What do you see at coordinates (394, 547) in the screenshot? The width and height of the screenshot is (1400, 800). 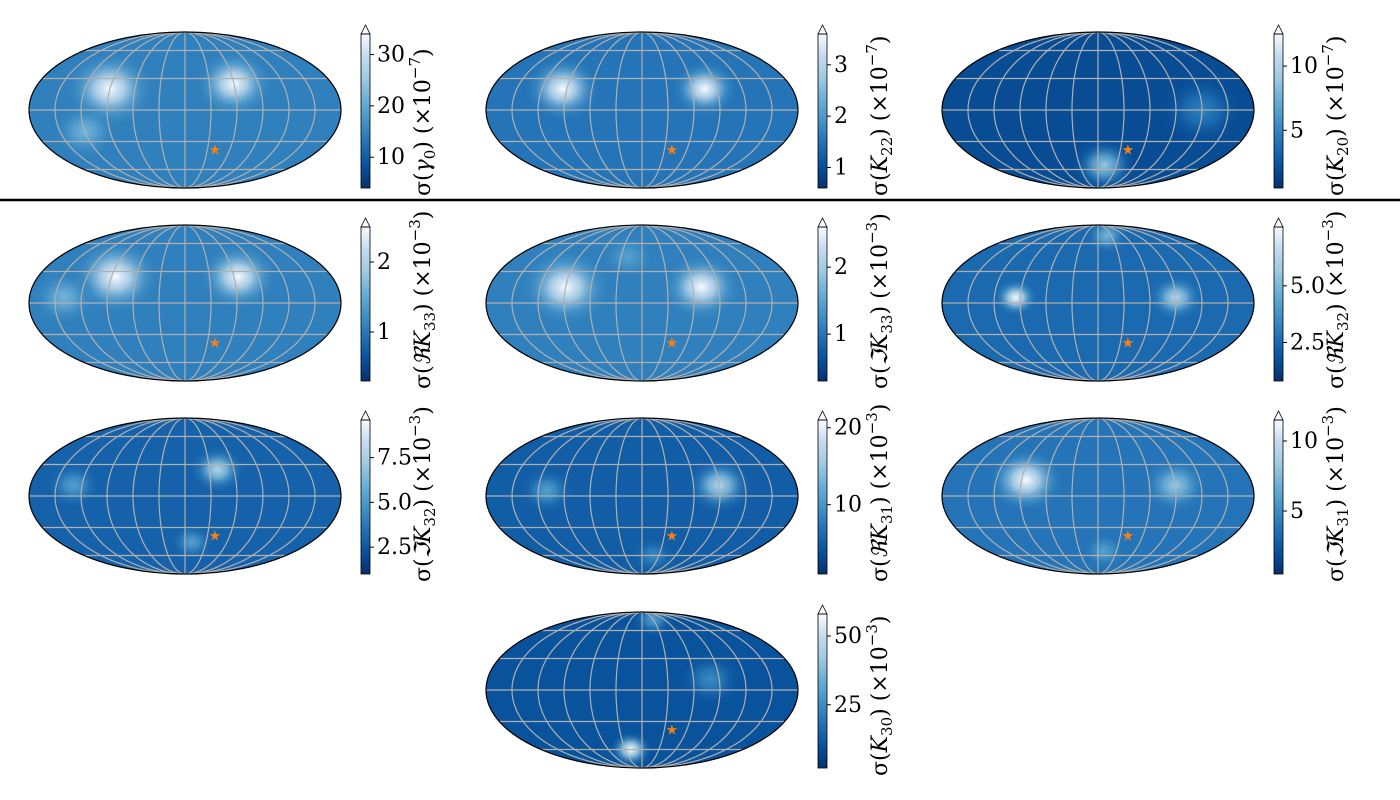 I see `colorbar-tick-label: 2.5` at bounding box center [394, 547].